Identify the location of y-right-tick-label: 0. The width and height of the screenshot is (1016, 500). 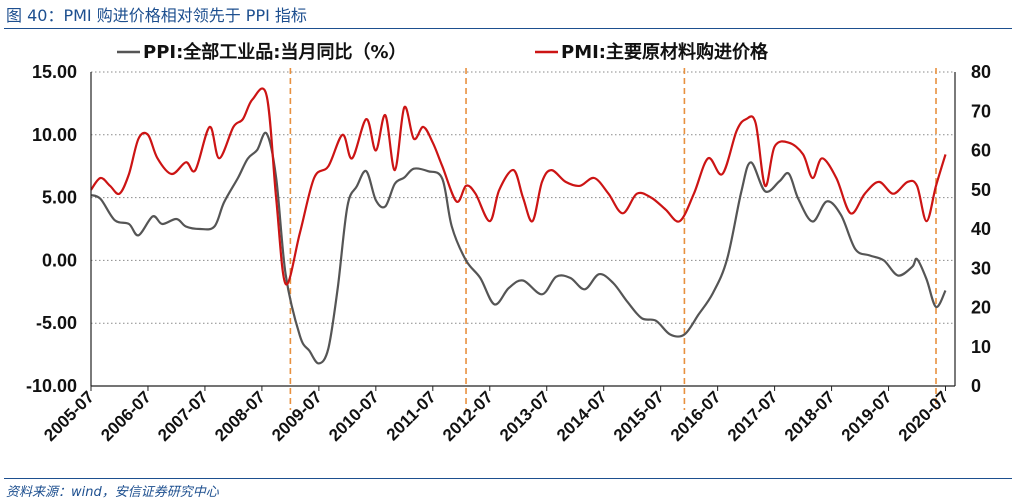
(976, 386).